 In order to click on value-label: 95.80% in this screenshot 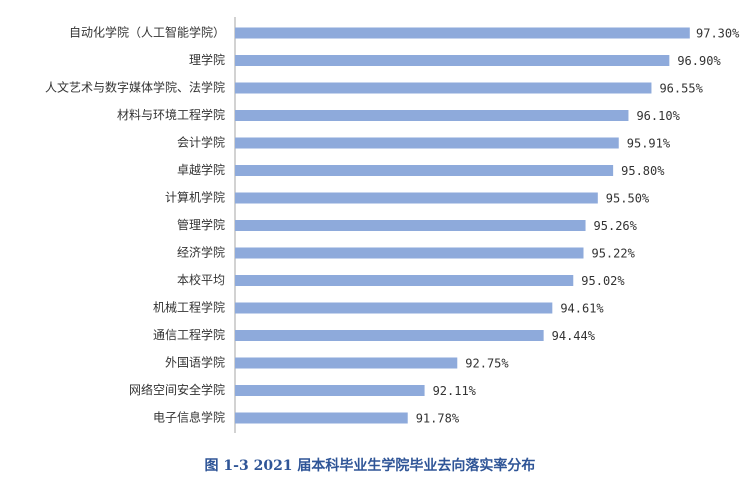, I will do `click(643, 171)`.